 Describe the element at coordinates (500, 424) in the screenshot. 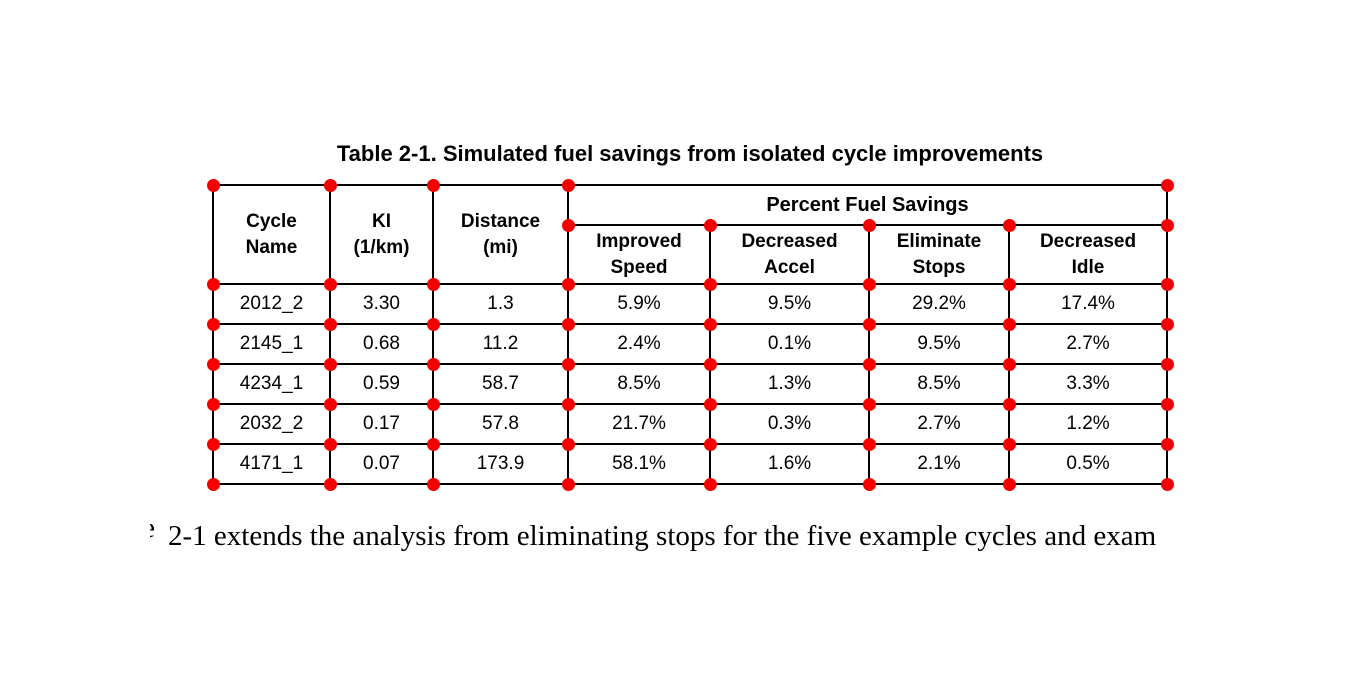

I see `cell-distance: 57.8` at that location.